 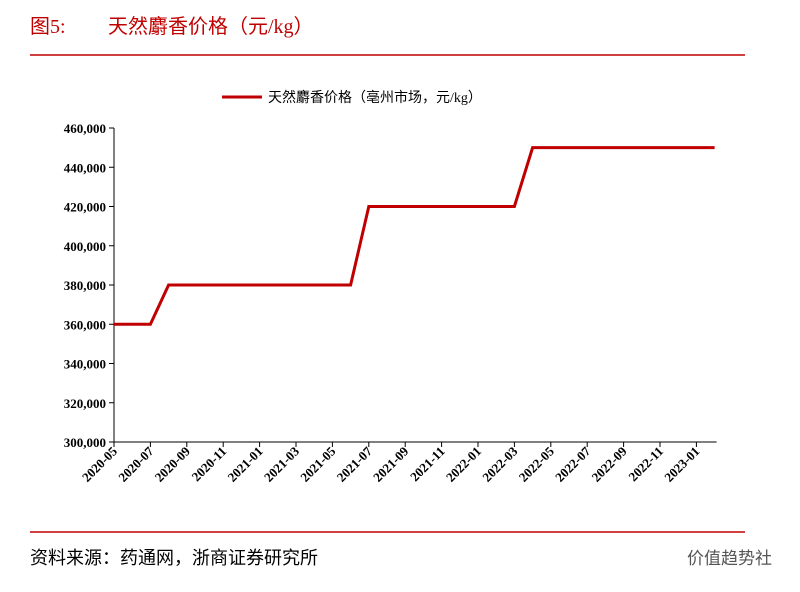 What do you see at coordinates (85, 128) in the screenshot?
I see `y-tick-label: 460,000` at bounding box center [85, 128].